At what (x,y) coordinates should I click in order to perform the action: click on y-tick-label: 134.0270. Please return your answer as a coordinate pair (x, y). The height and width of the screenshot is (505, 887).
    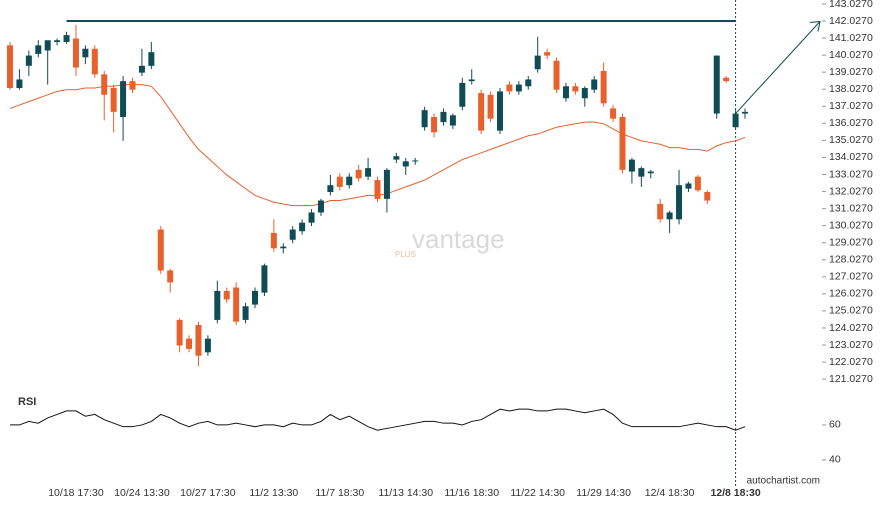
    Looking at the image, I should click on (851, 157).